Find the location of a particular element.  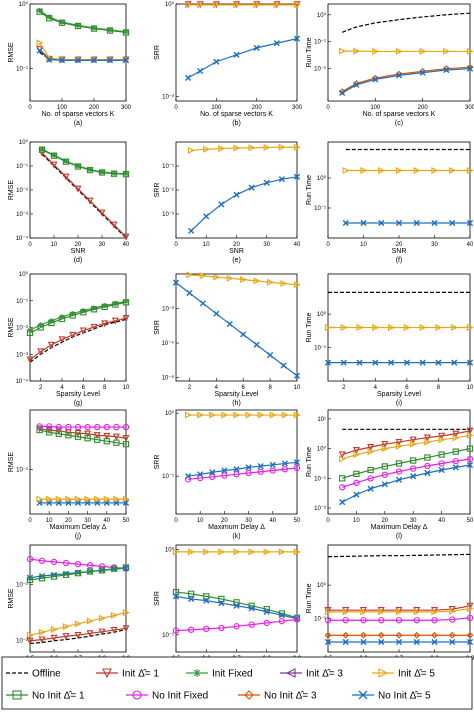

x-tick-label: 2 is located at coordinates (41, 388).